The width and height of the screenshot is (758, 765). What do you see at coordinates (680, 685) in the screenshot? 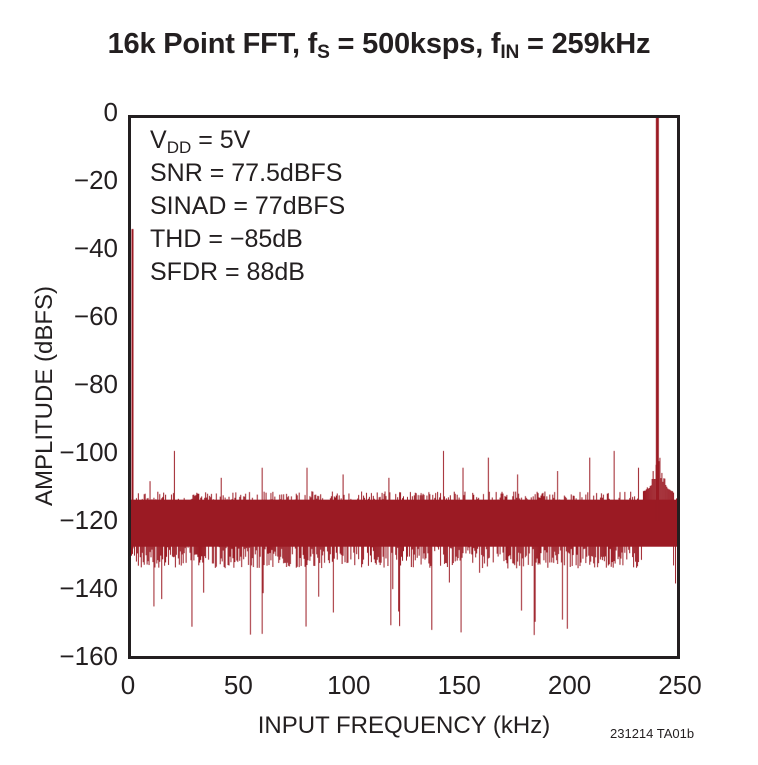
I see `x-tick-label: 250` at bounding box center [680, 685].